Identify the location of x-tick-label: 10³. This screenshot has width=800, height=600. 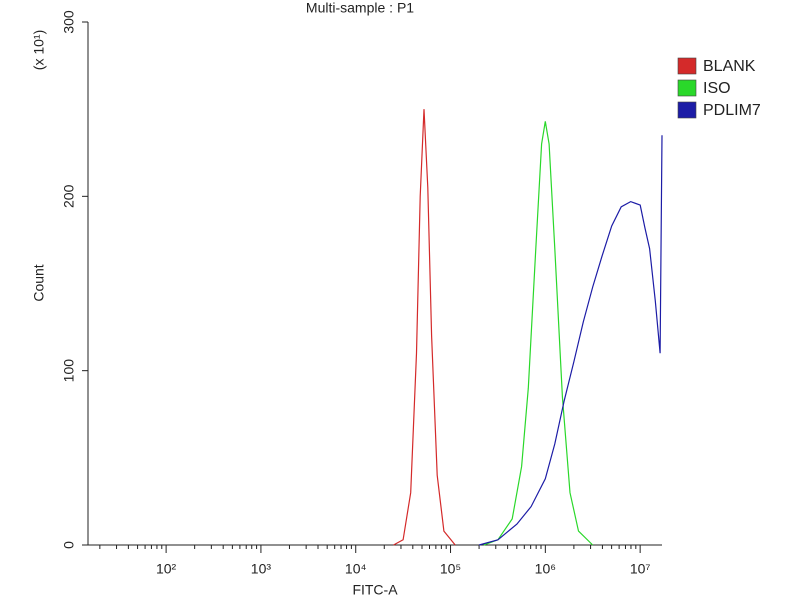
(261, 569).